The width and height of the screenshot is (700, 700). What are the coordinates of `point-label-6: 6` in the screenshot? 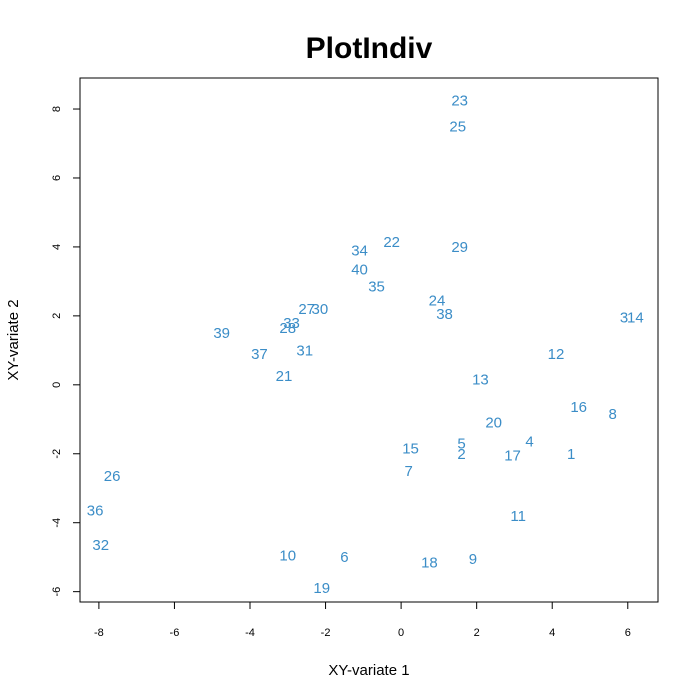 It's located at (344, 557).